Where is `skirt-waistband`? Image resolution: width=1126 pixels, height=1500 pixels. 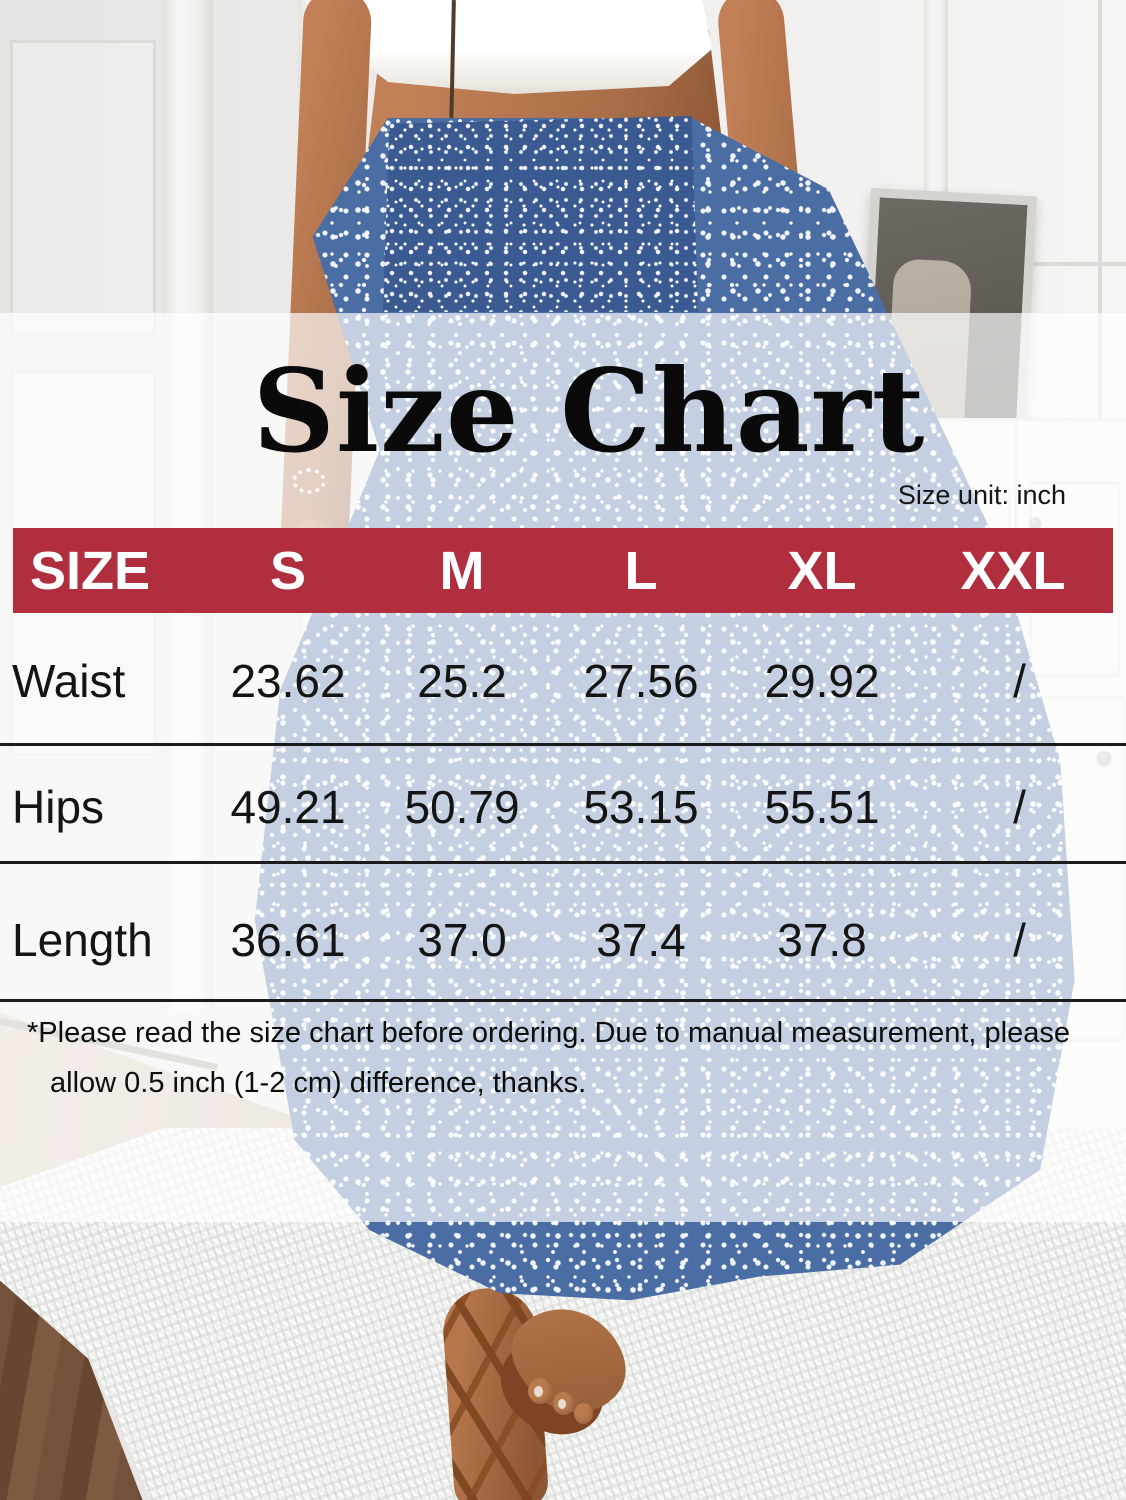 skirt-waistband is located at coordinates (540, 214).